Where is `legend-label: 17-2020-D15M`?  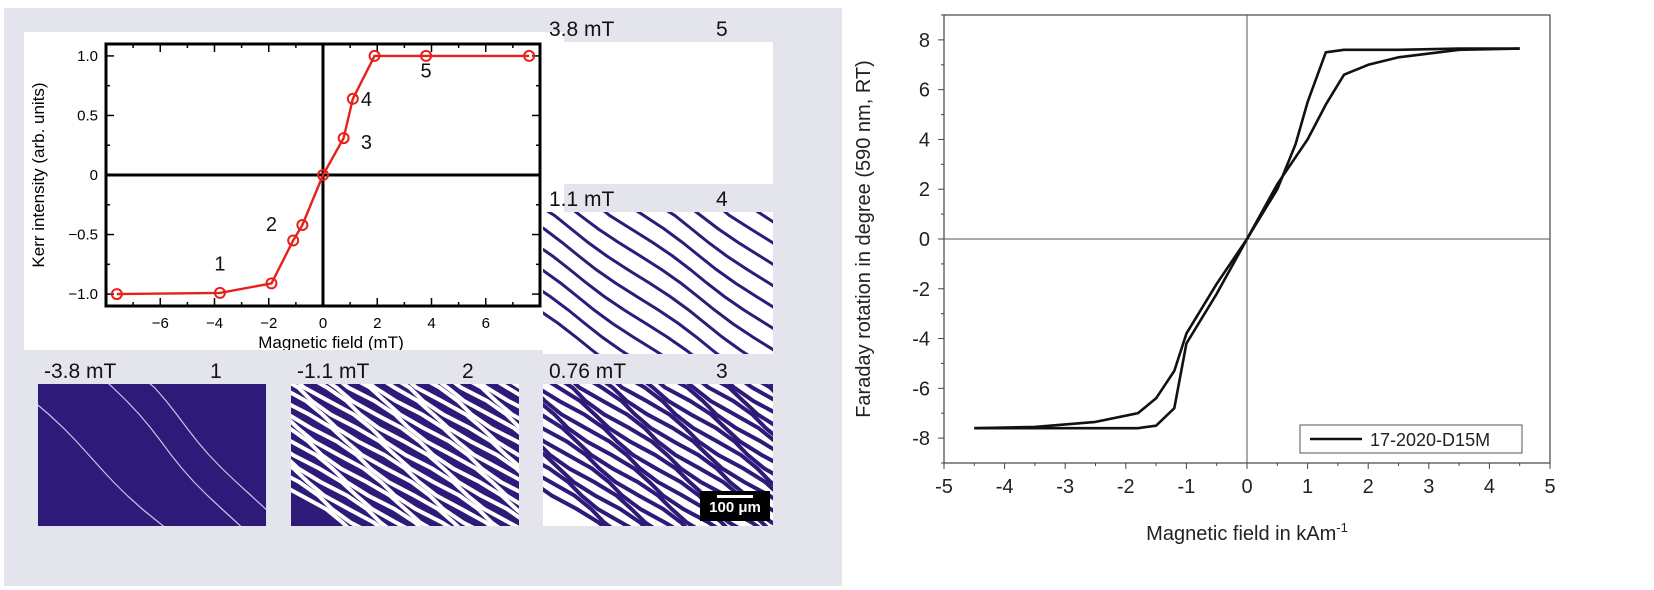
legend-label: 17-2020-D15M is located at coordinates (1430, 440).